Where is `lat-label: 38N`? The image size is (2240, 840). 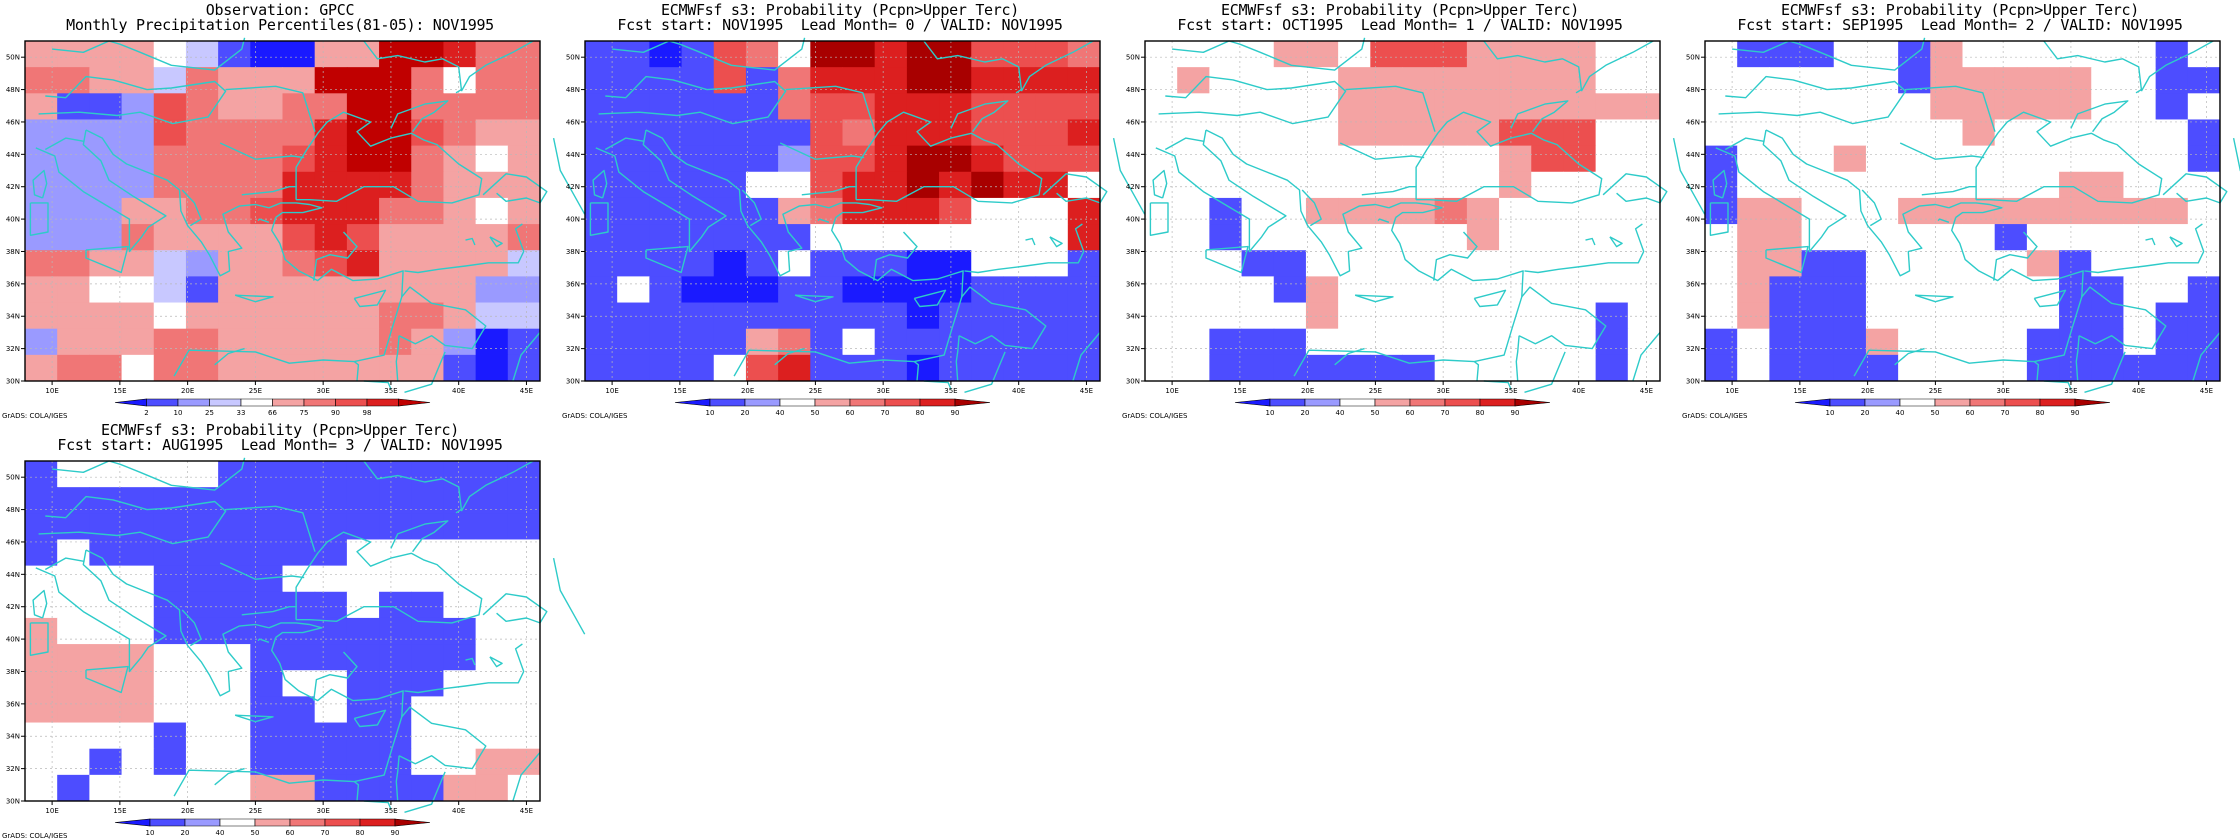
lat-label: 38N is located at coordinates (573, 252).